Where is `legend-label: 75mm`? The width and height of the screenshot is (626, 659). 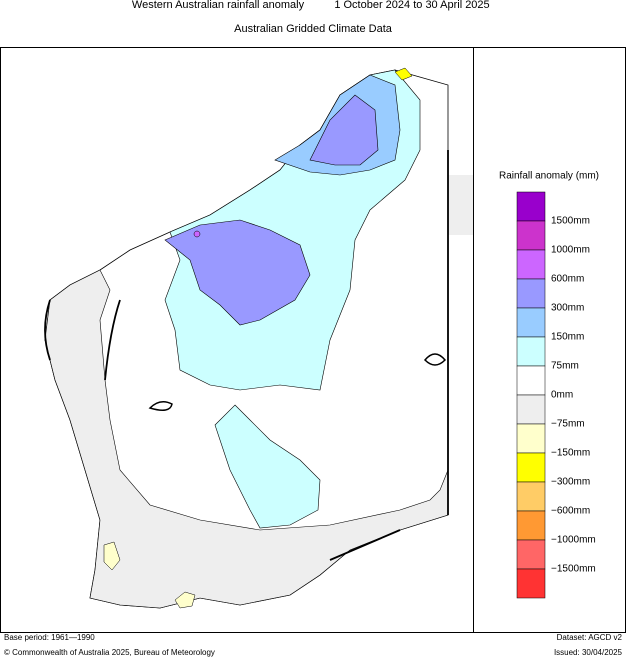
legend-label: 75mm is located at coordinates (565, 366).